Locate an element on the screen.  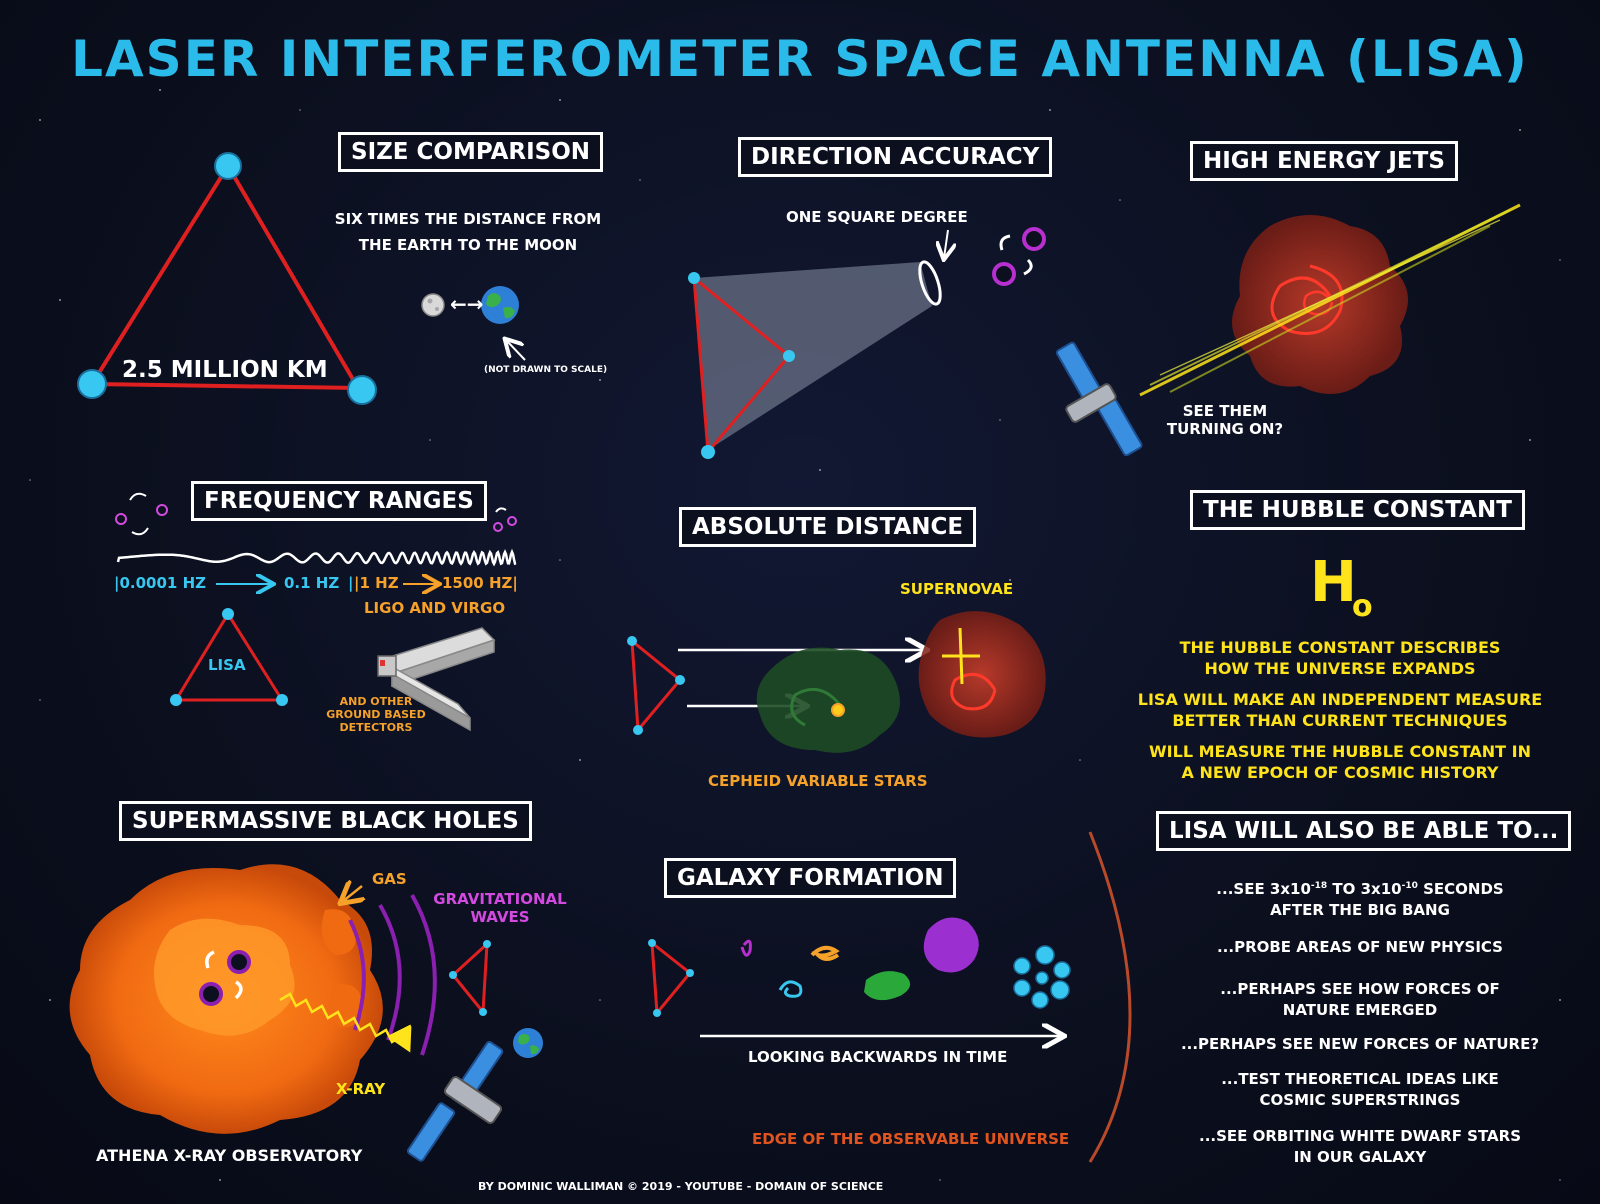
jets-caption-line1: SEE THEM is located at coordinates (1225, 411).